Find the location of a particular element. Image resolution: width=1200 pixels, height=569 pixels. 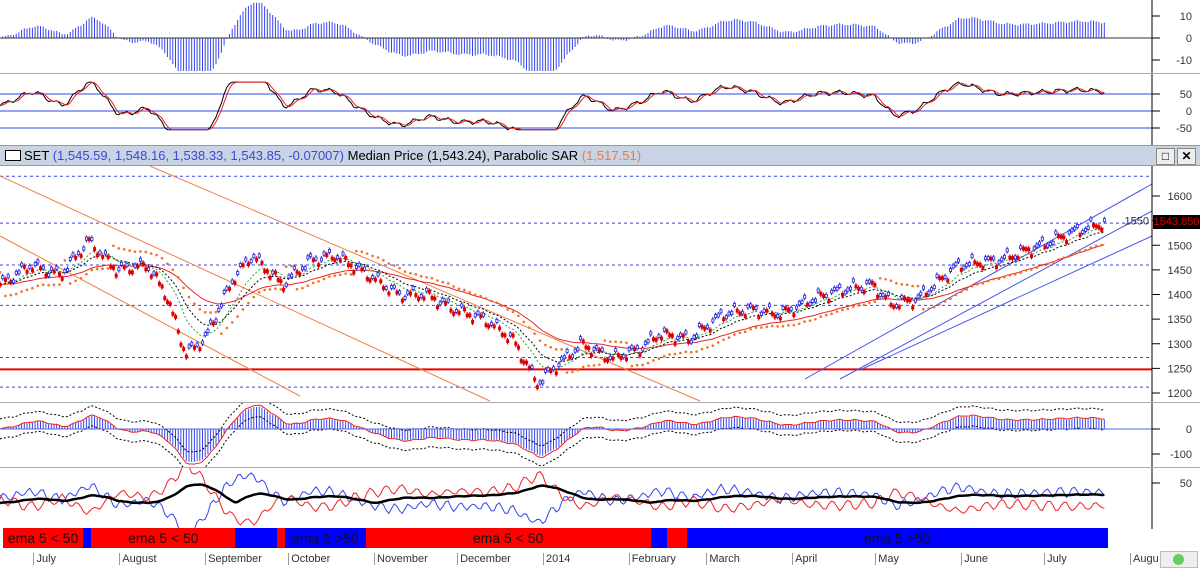

regime-segment: ema 5 < 50 is located at coordinates (43, 538).